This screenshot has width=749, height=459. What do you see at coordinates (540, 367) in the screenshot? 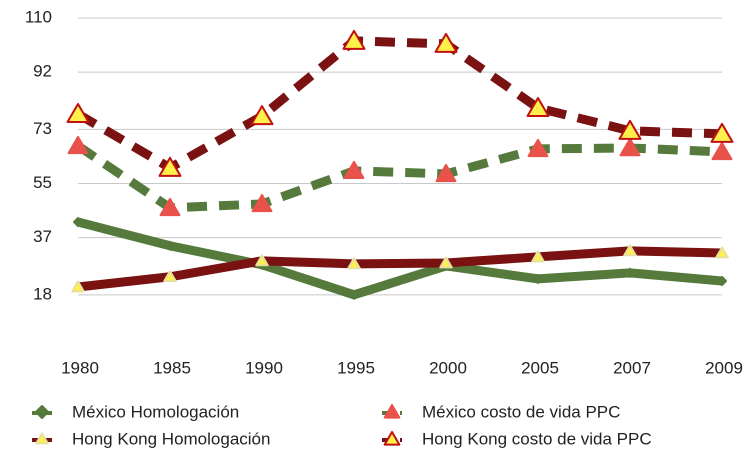
I see `x-tick-label: 2005` at bounding box center [540, 367].